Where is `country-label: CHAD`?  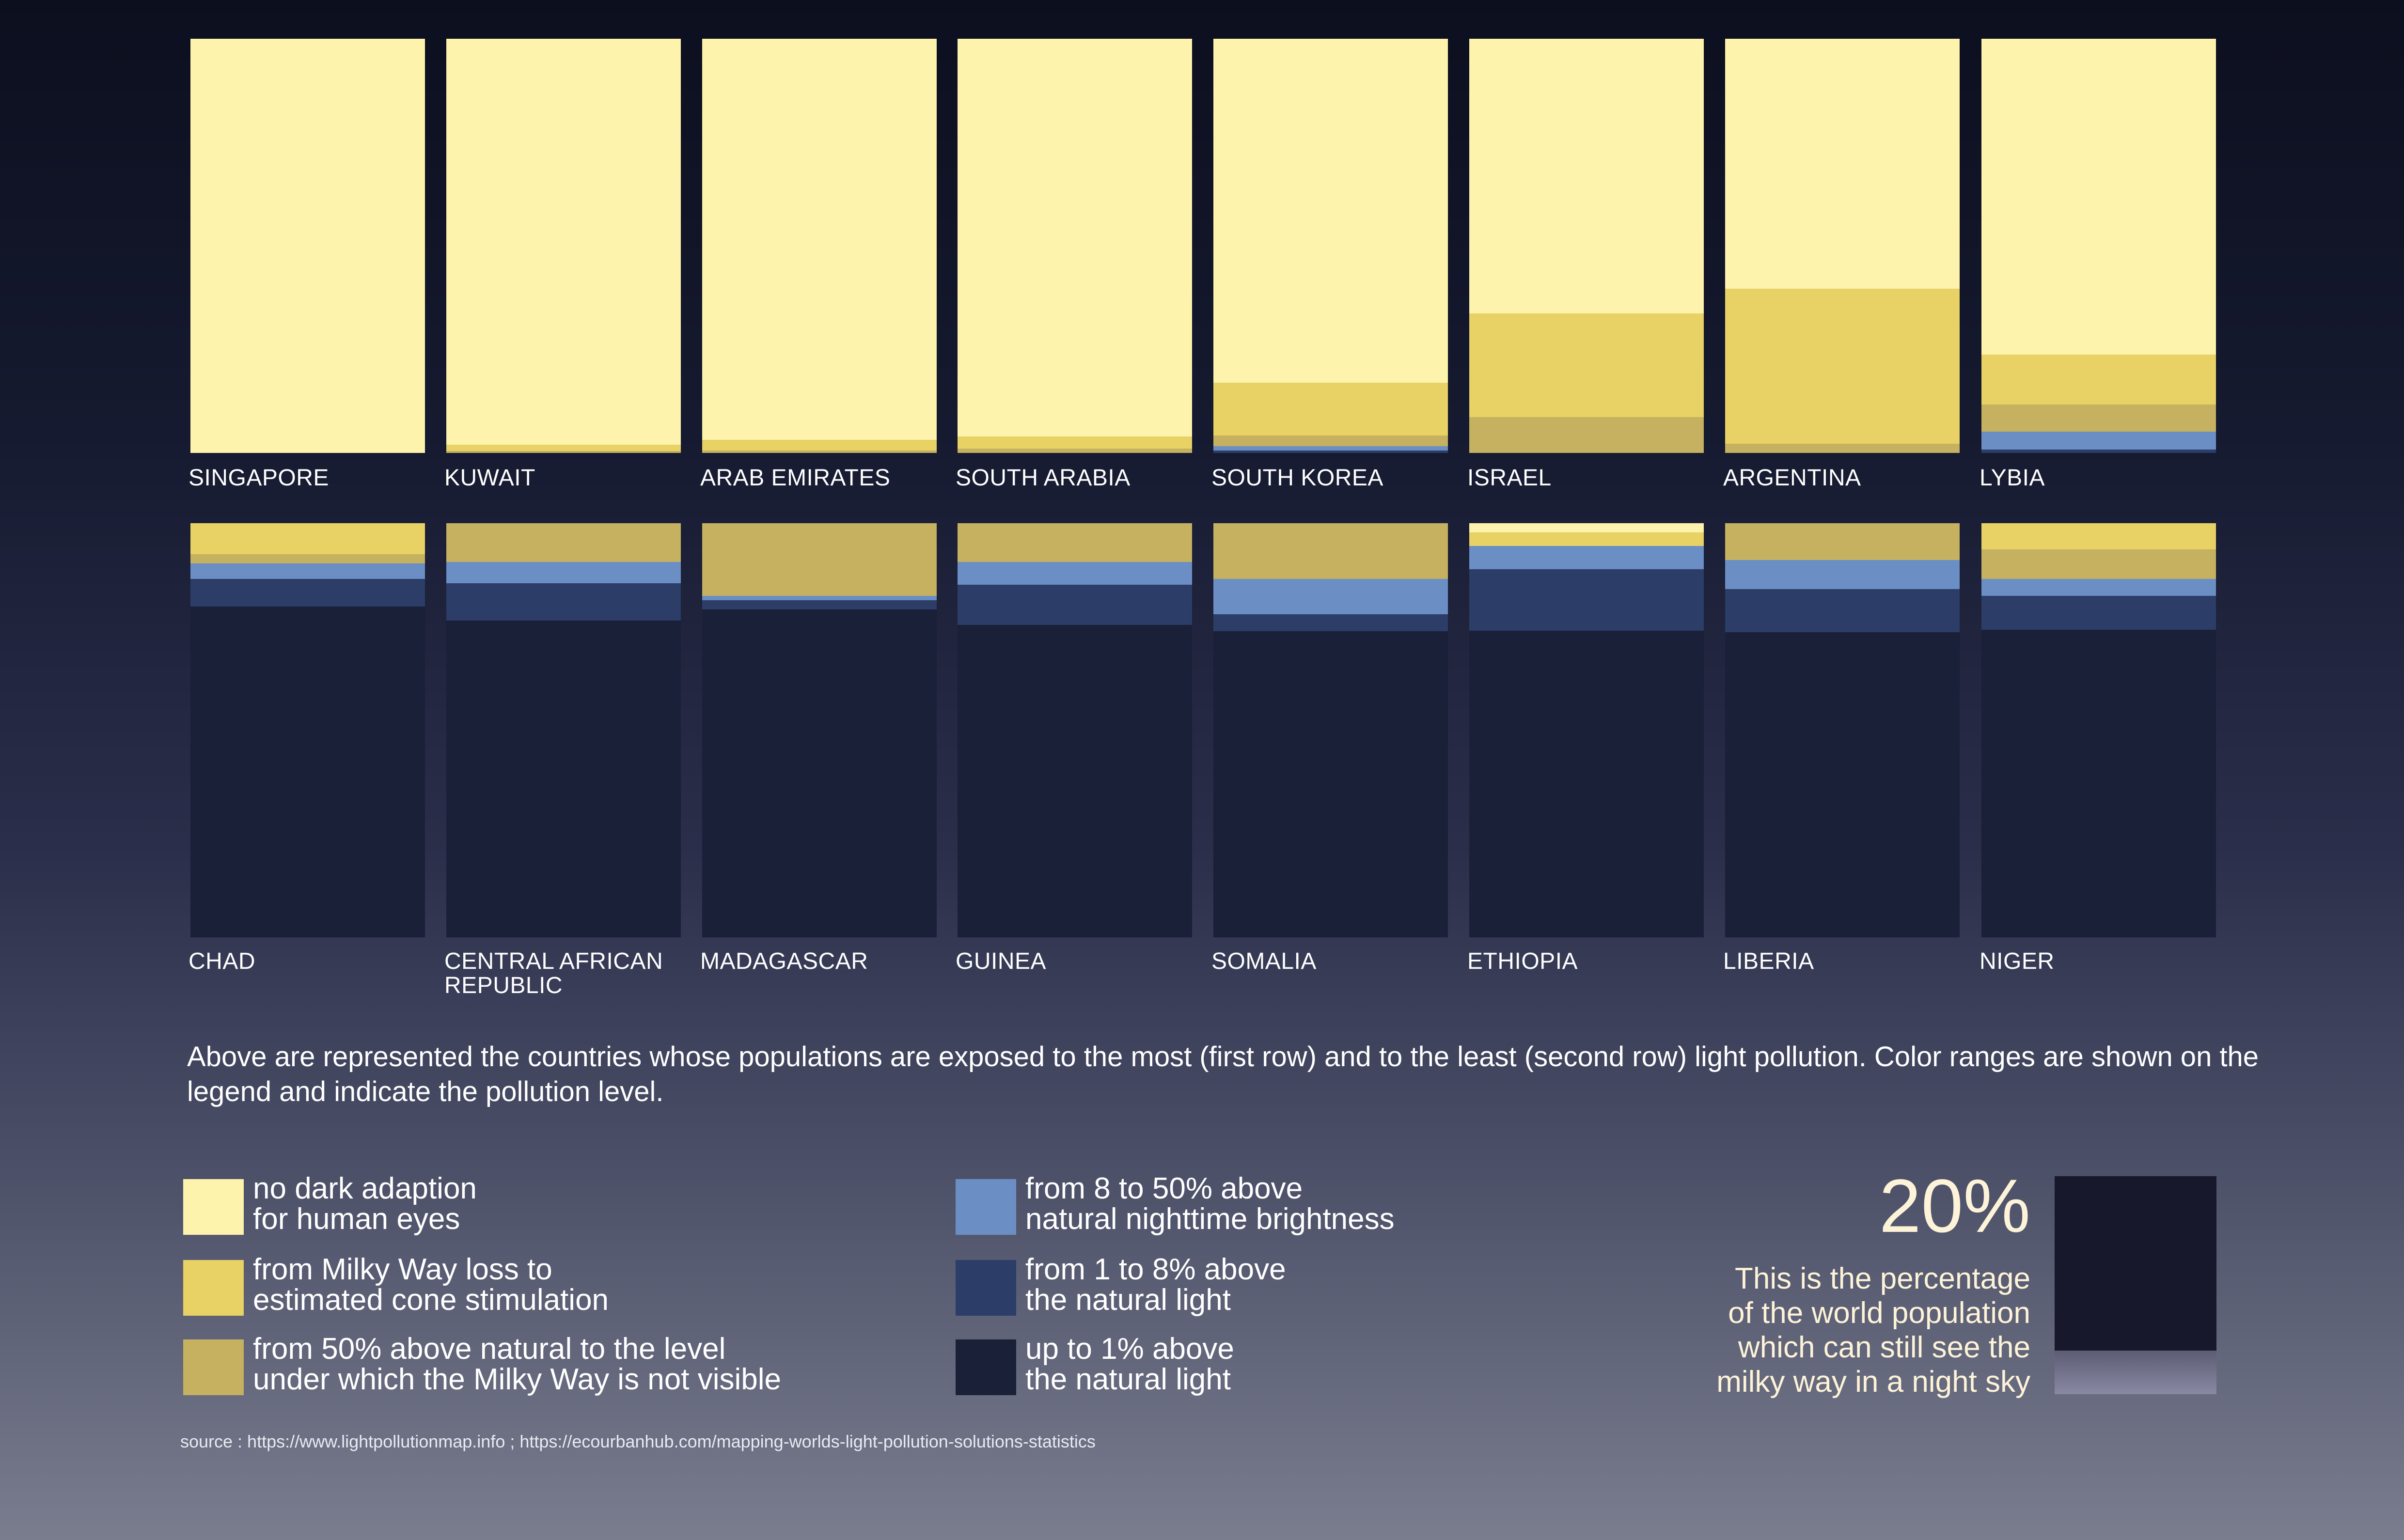
country-label: CHAD is located at coordinates (222, 962).